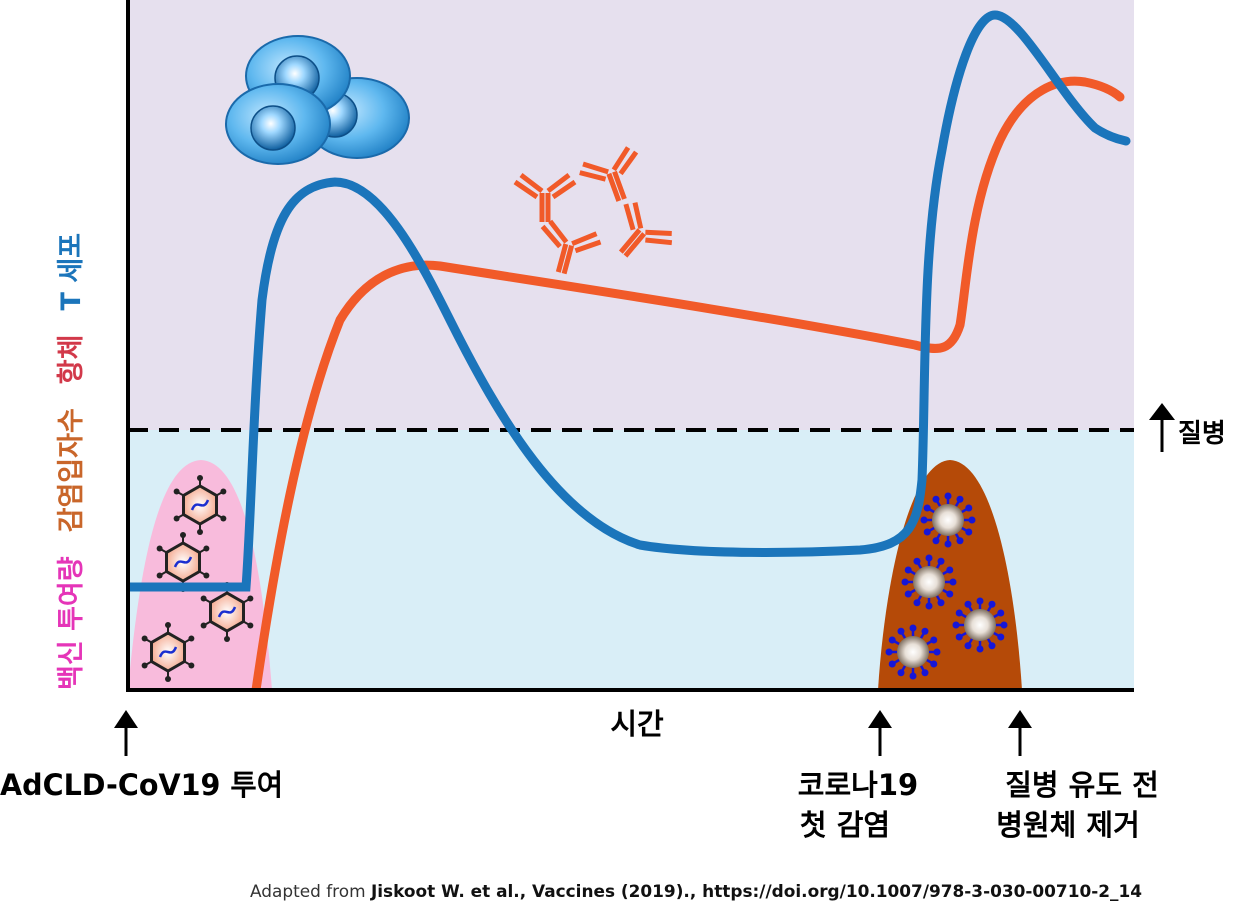  Describe the element at coordinates (126, 733) in the screenshot. I see `dose-arrow-icon` at that location.